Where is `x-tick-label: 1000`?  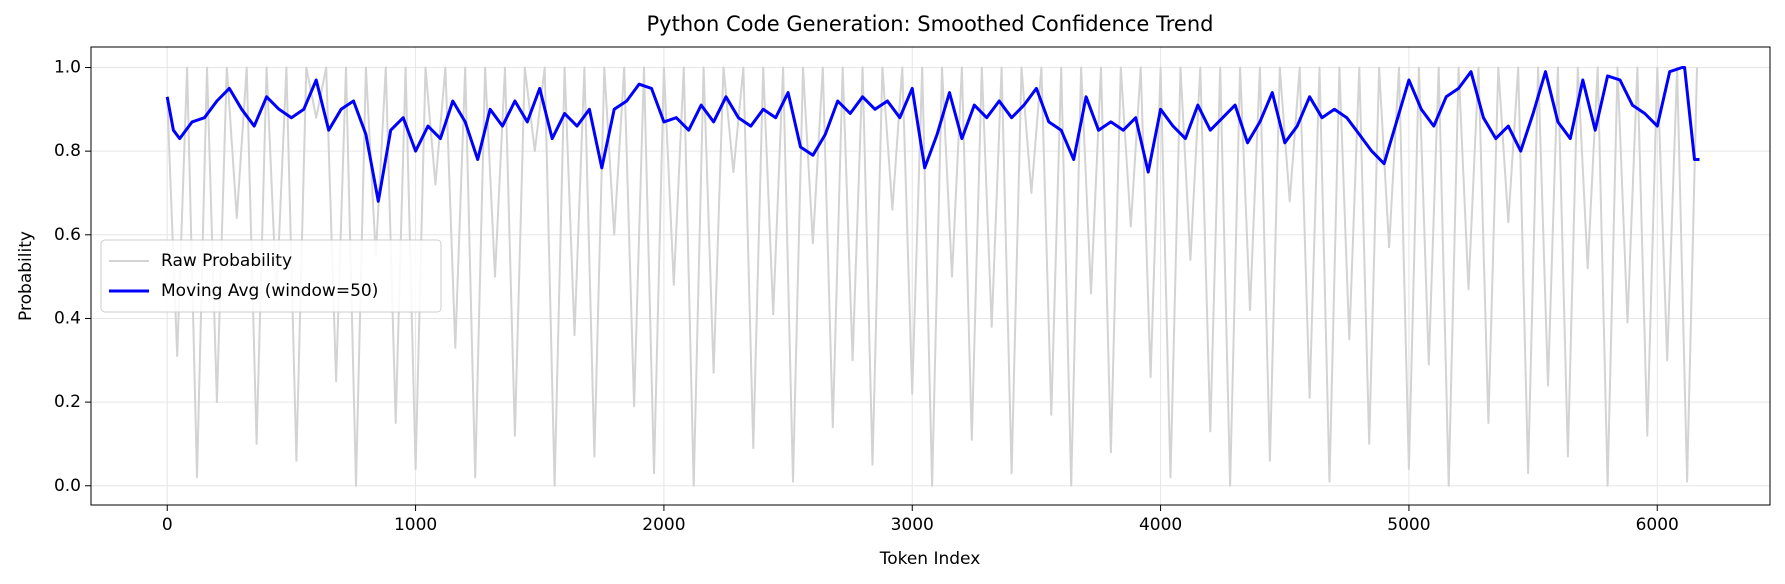
x-tick-label: 1000 is located at coordinates (415, 525).